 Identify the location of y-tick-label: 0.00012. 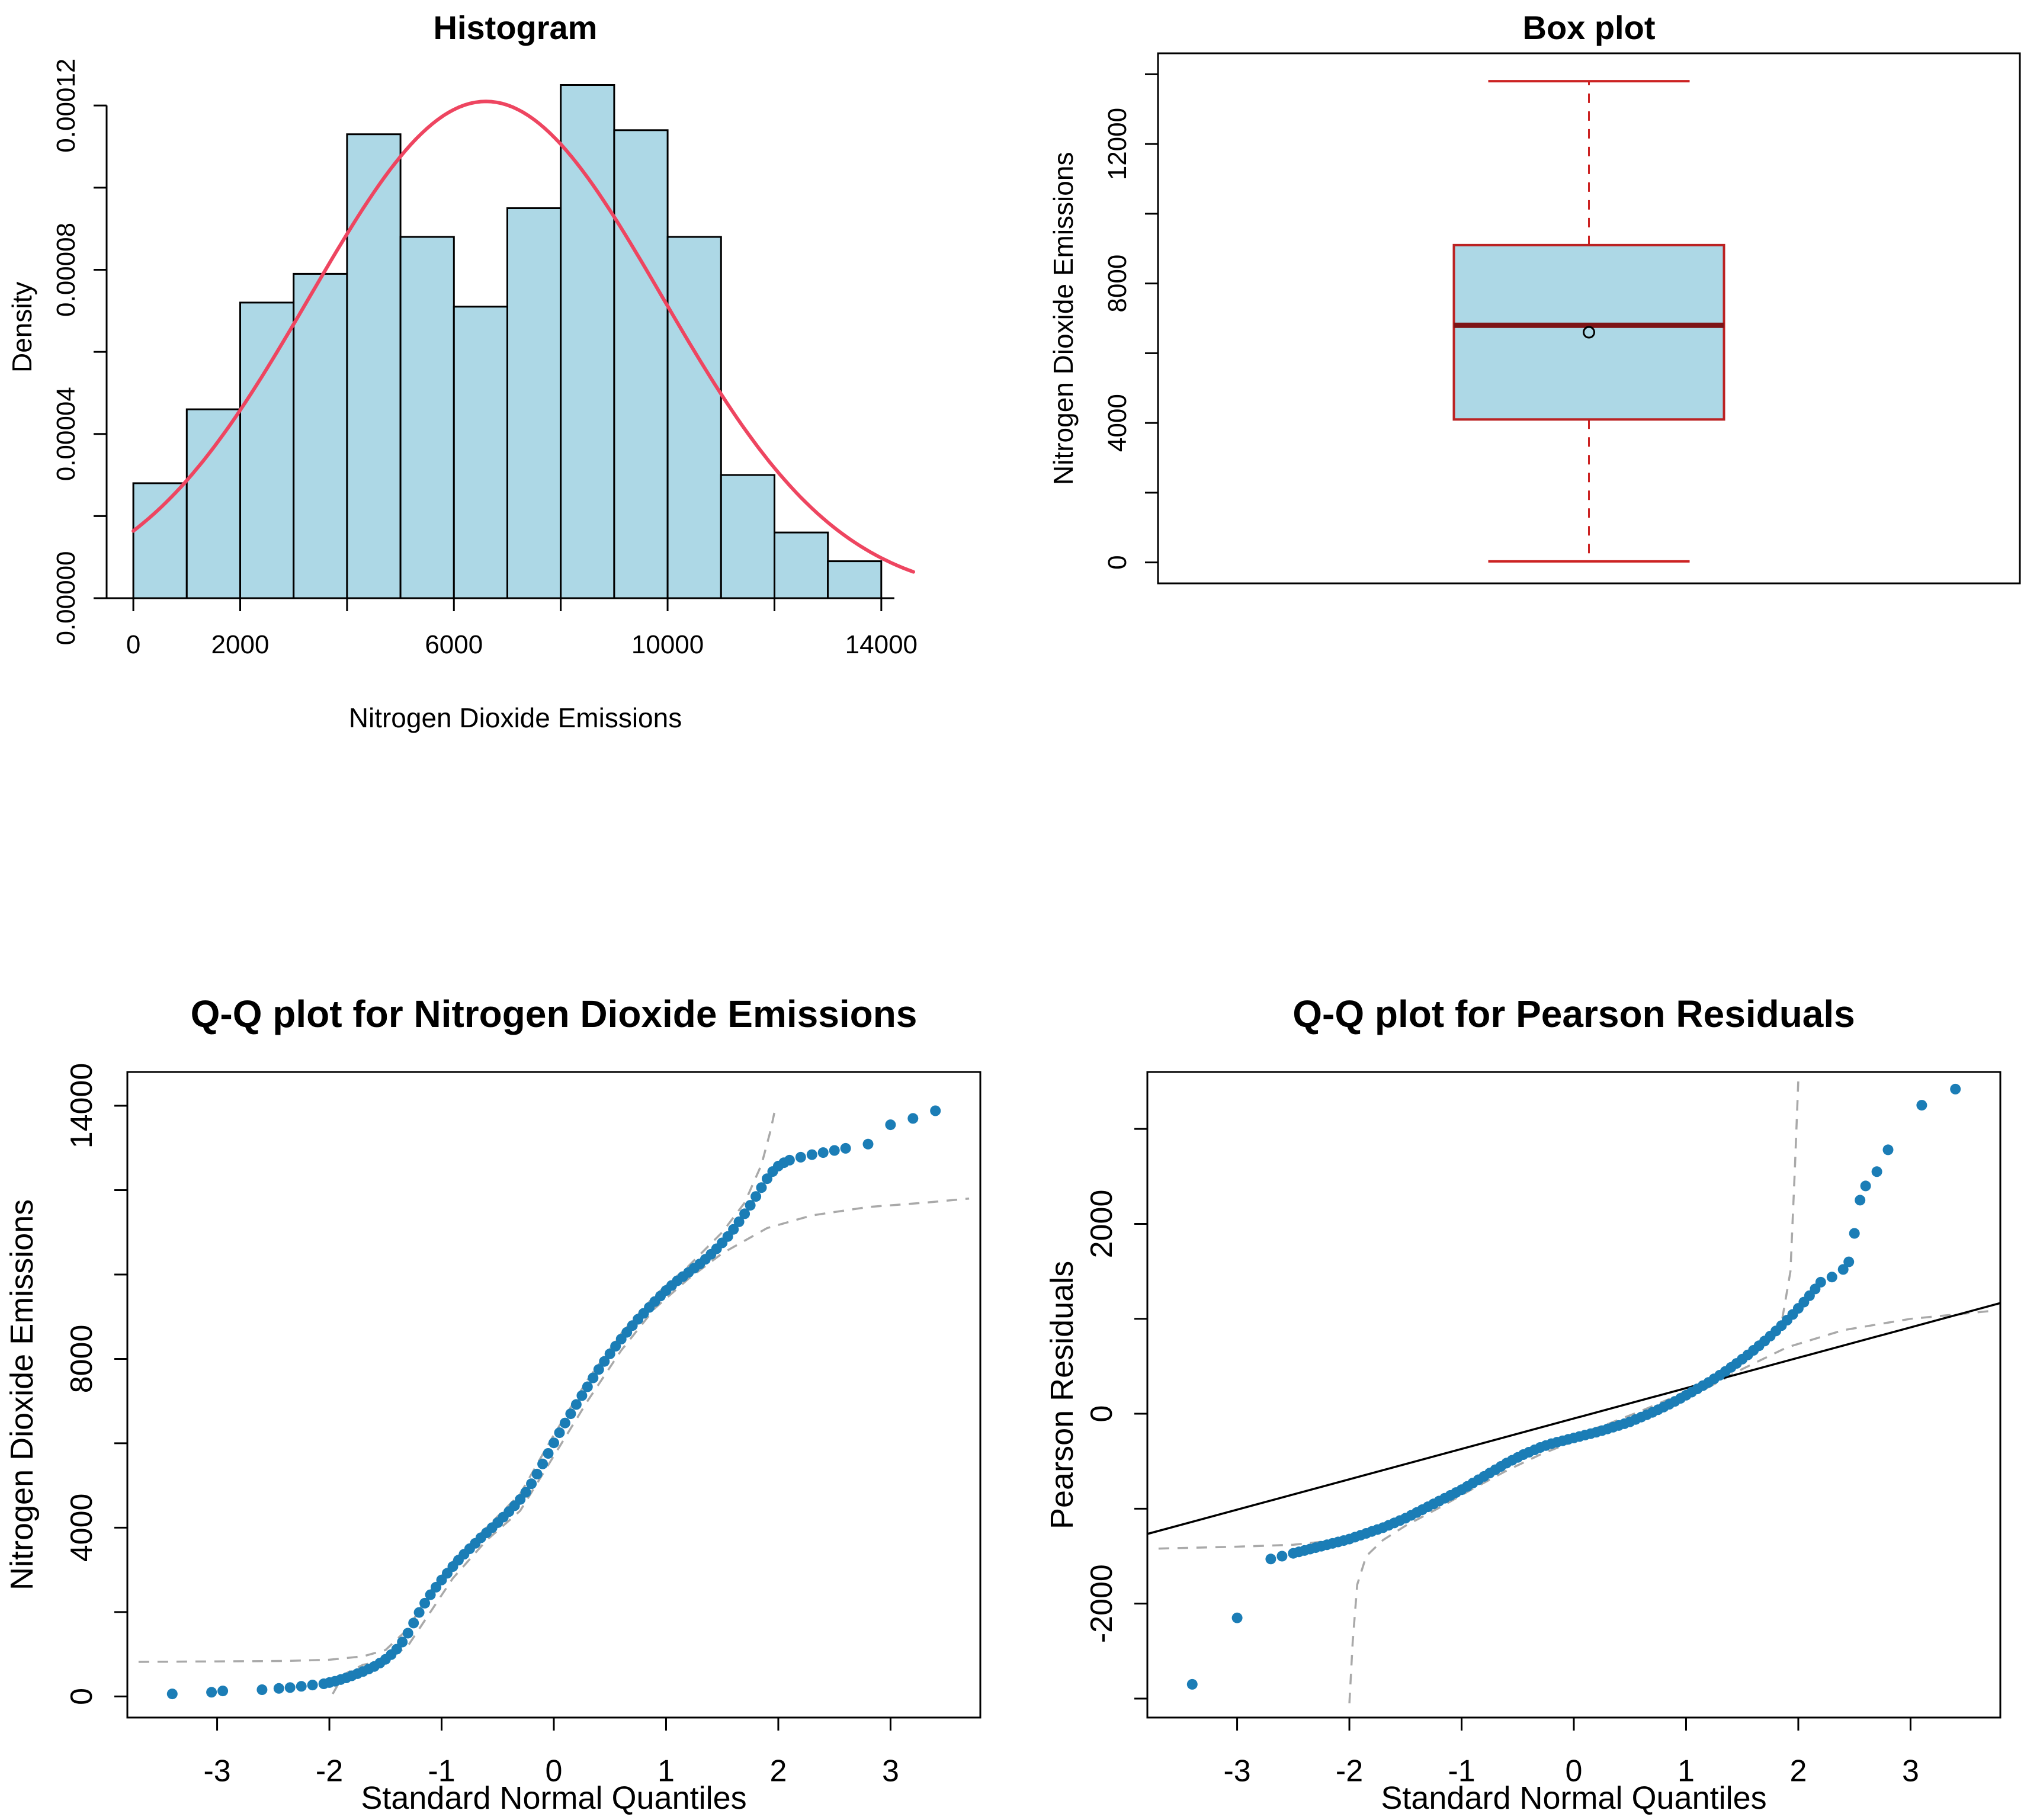
(66, 106).